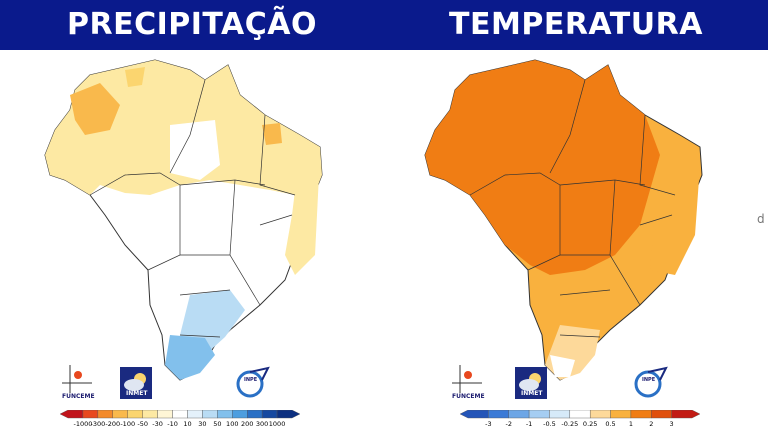  I want to click on colorbar-tick-label: 200, so click(247, 424).